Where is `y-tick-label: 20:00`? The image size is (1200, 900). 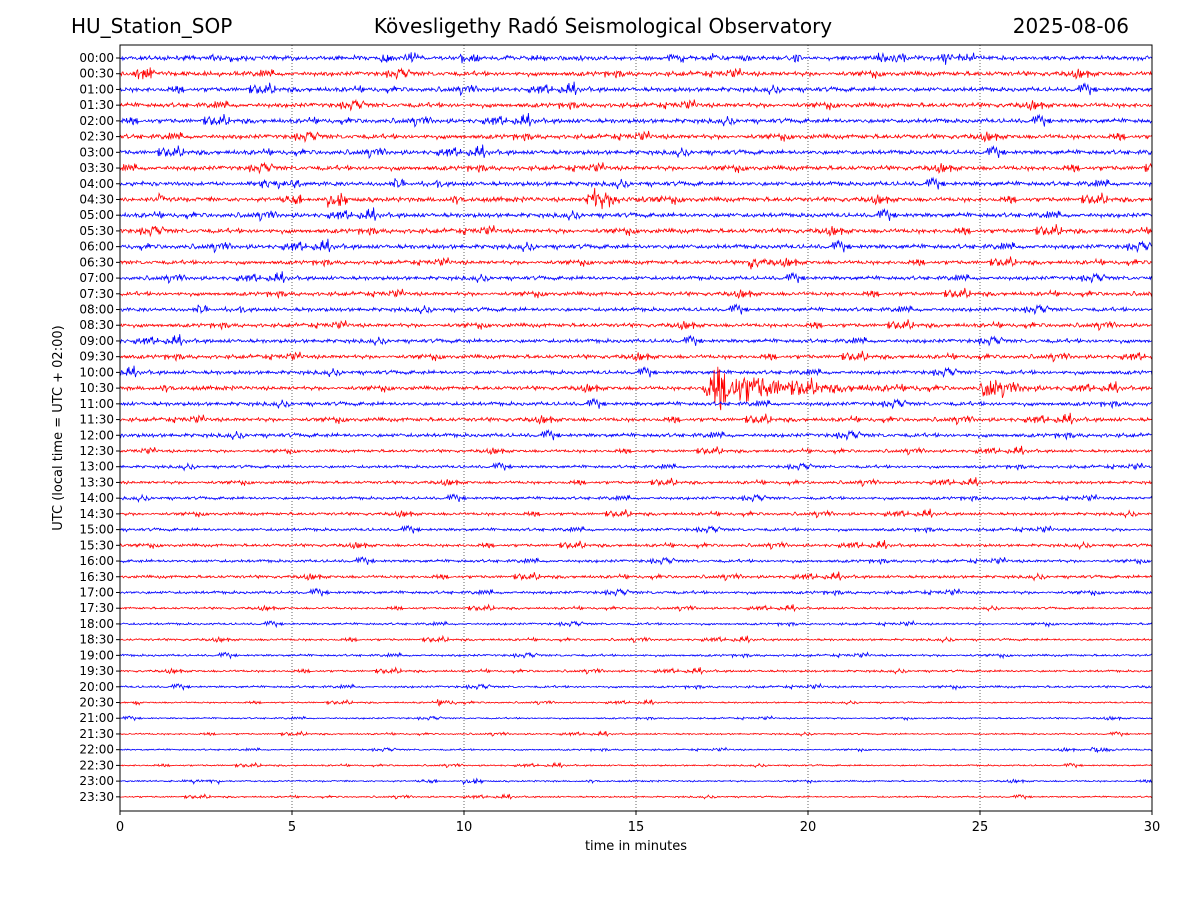 y-tick-label: 20:00 is located at coordinates (96, 687).